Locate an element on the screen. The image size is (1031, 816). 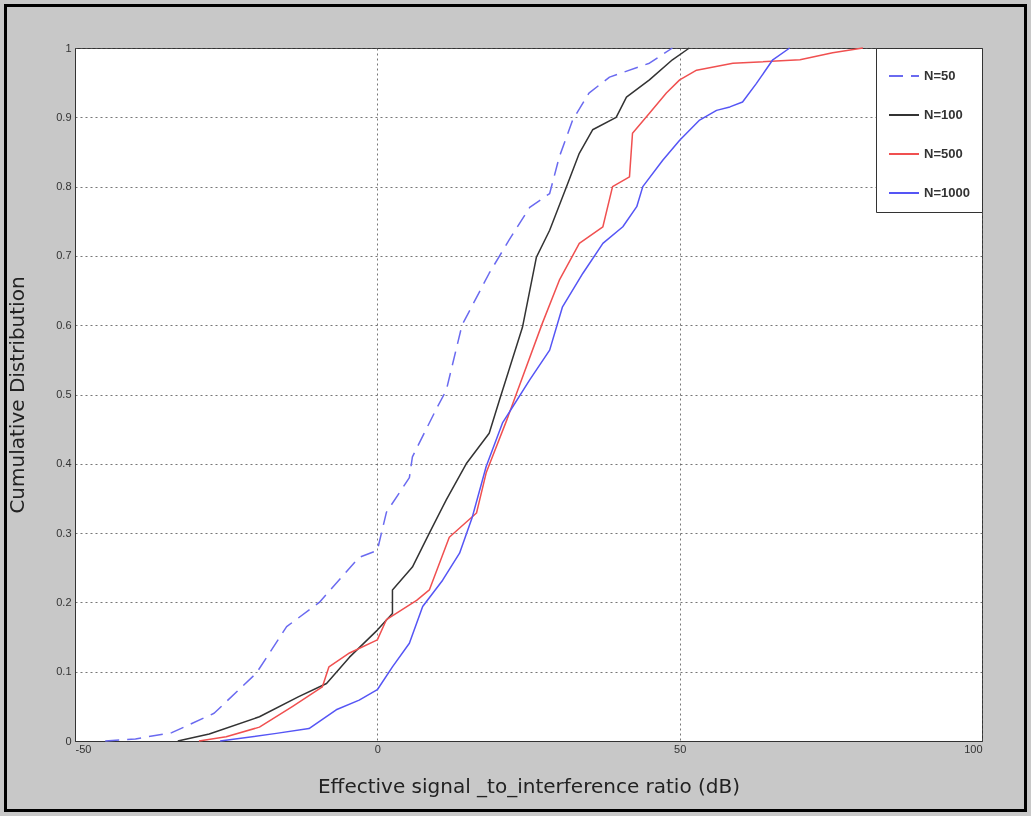
legend-label: N=100 is located at coordinates (943, 114).